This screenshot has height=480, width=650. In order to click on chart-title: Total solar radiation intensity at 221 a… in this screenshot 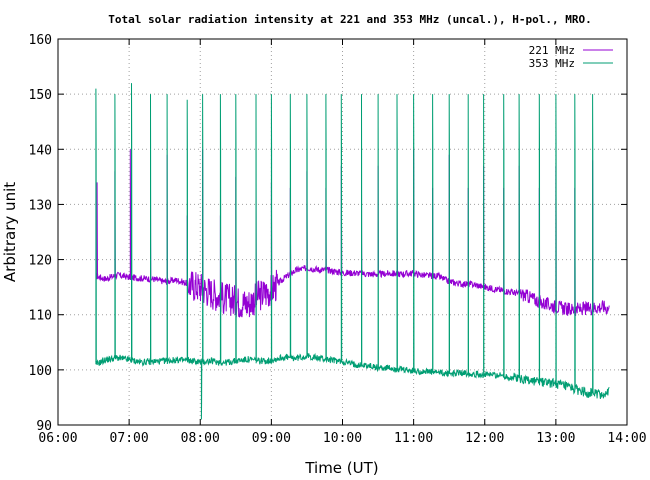, I will do `click(349, 19)`.